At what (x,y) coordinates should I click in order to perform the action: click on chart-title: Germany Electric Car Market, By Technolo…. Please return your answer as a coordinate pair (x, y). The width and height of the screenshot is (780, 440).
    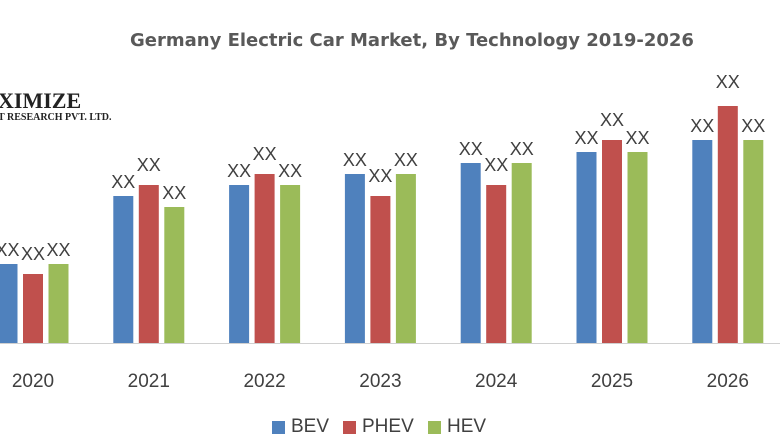
    Looking at the image, I should click on (412, 40).